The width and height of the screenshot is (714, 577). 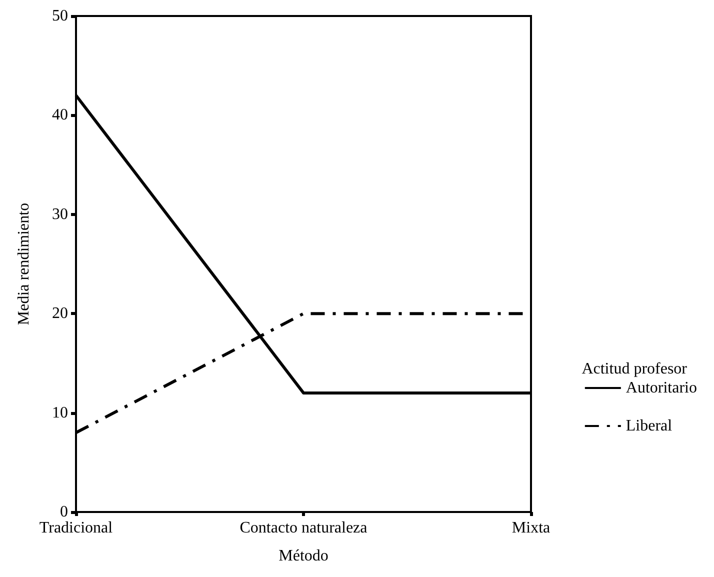 I want to click on y-axis-title: Media rendimiento, so click(x=24, y=264).